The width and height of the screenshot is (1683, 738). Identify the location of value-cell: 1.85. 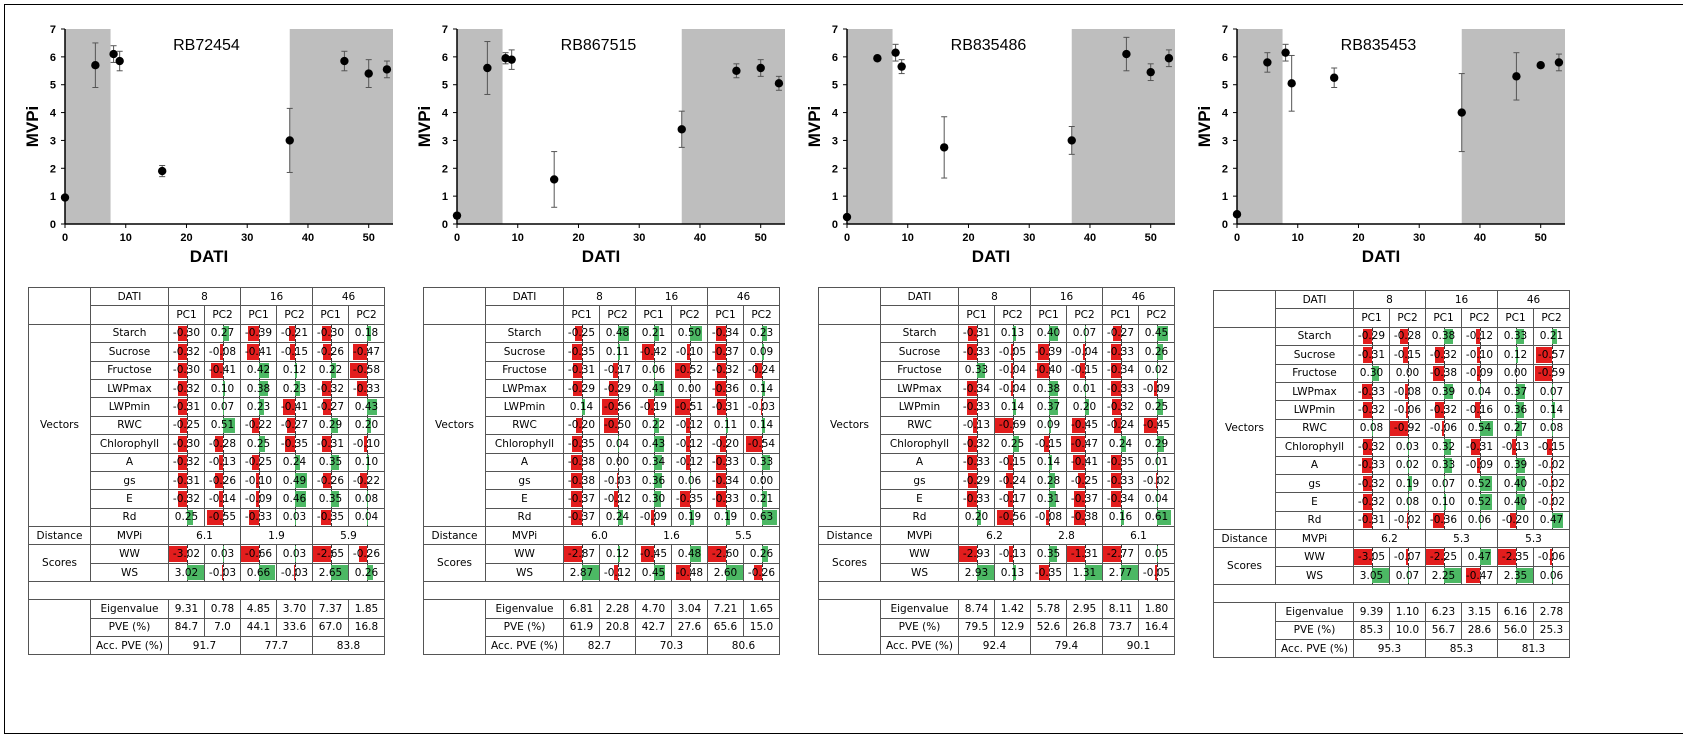
(366, 609).